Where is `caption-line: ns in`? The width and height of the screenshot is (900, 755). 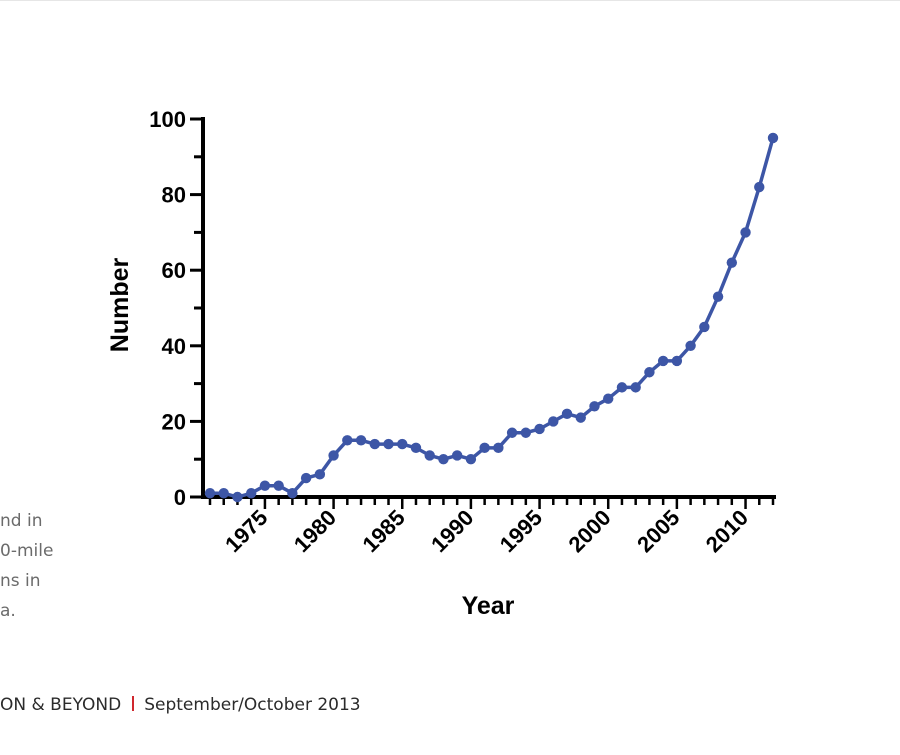 caption-line: ns in is located at coordinates (20, 581).